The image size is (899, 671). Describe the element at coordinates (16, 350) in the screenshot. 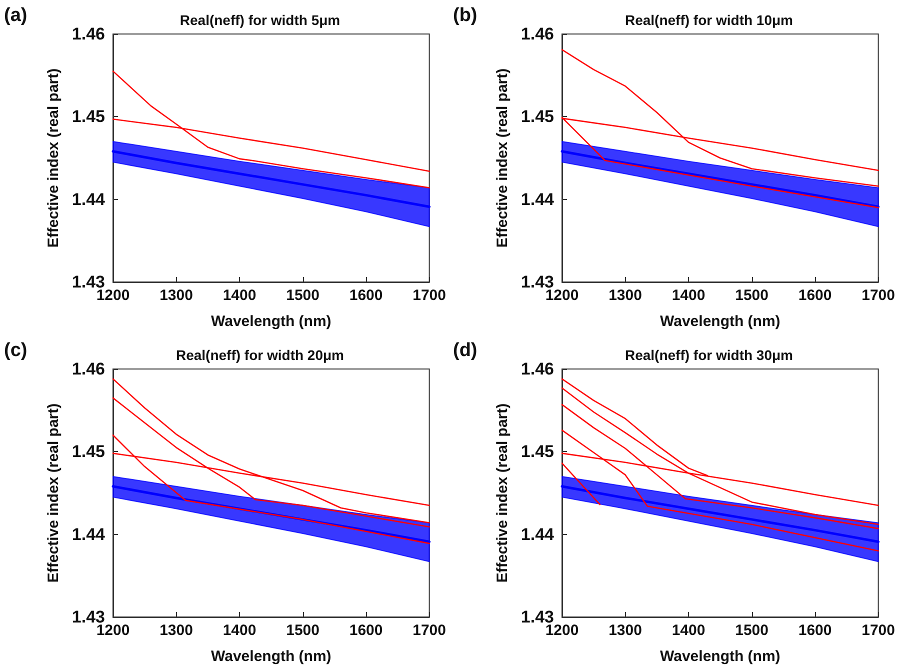

I see `text: (c)` at that location.